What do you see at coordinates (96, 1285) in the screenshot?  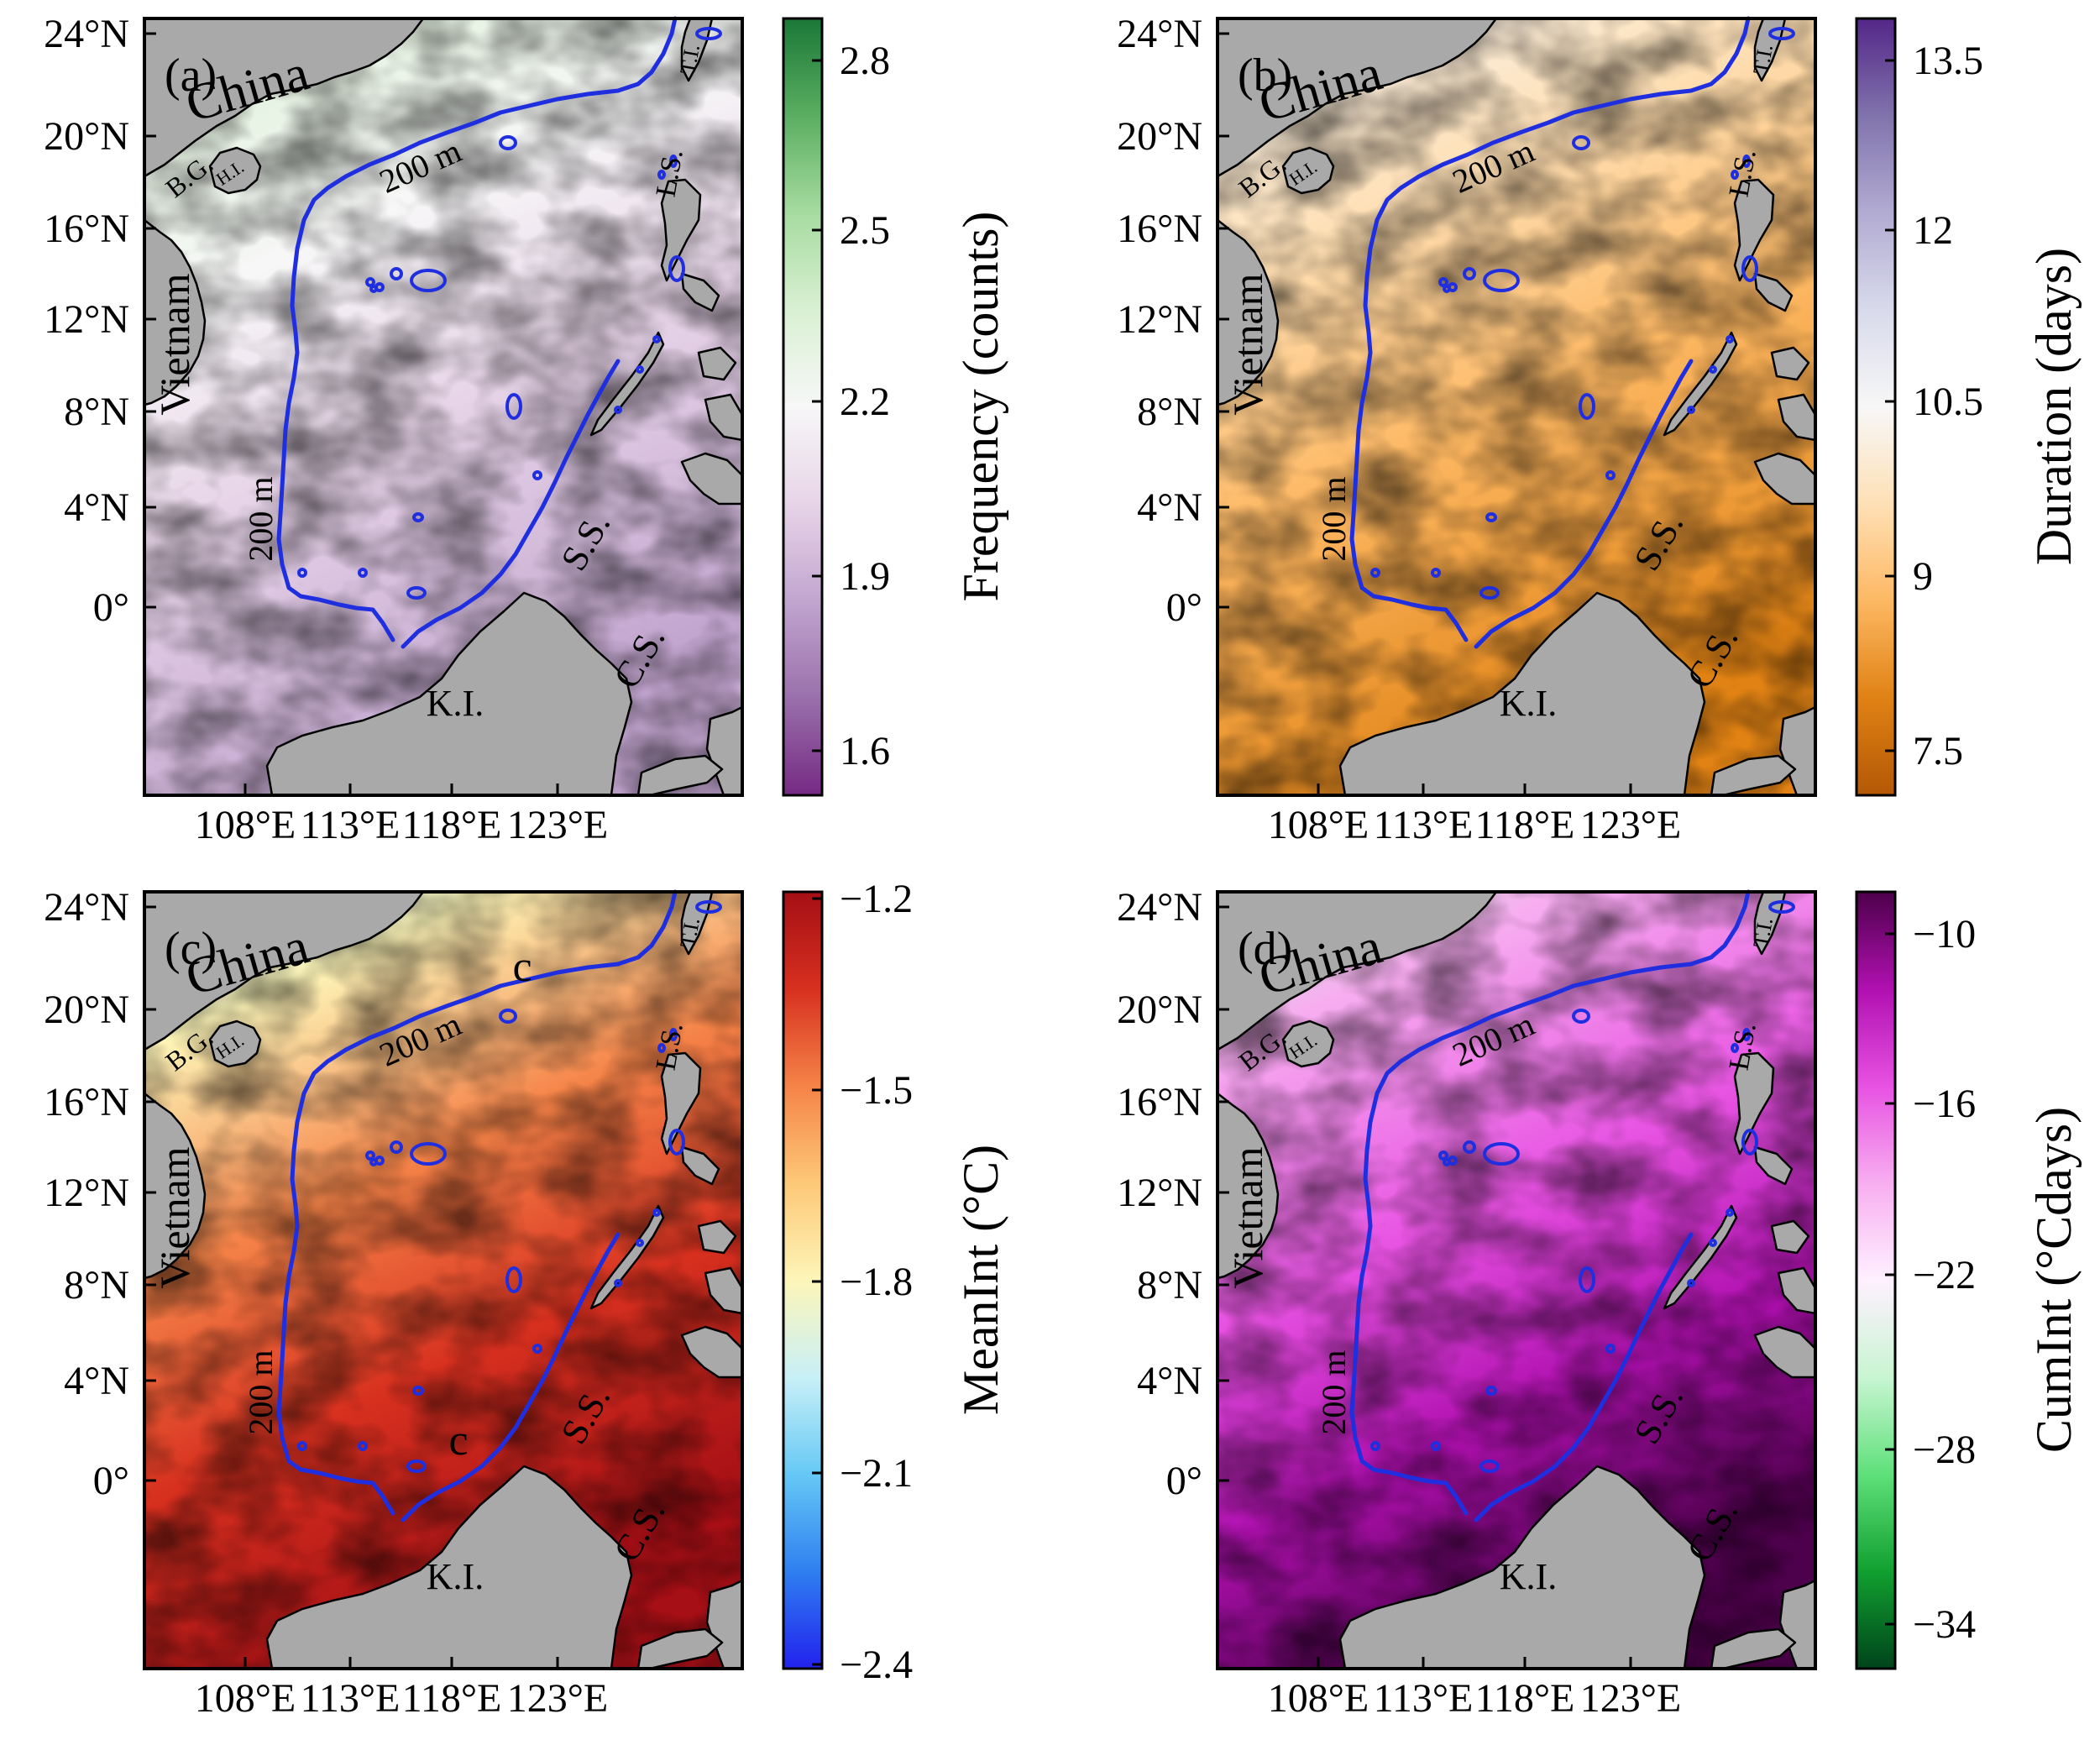 I see `lat-label-c-4: 8°N` at bounding box center [96, 1285].